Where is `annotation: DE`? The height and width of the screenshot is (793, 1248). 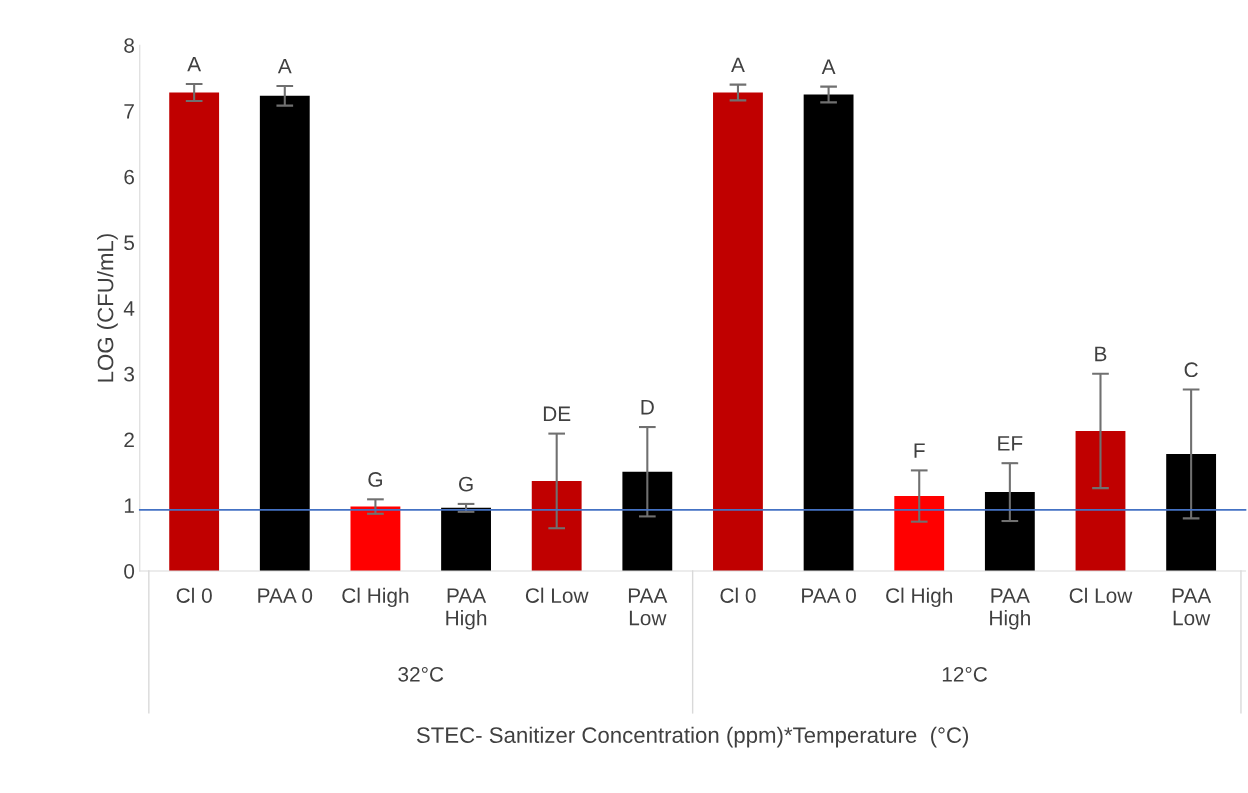
annotation: DE is located at coordinates (557, 413).